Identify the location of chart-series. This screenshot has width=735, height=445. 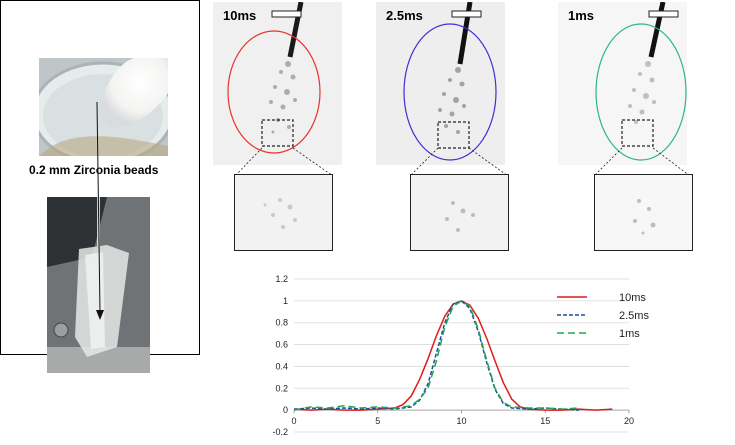
(453, 355).